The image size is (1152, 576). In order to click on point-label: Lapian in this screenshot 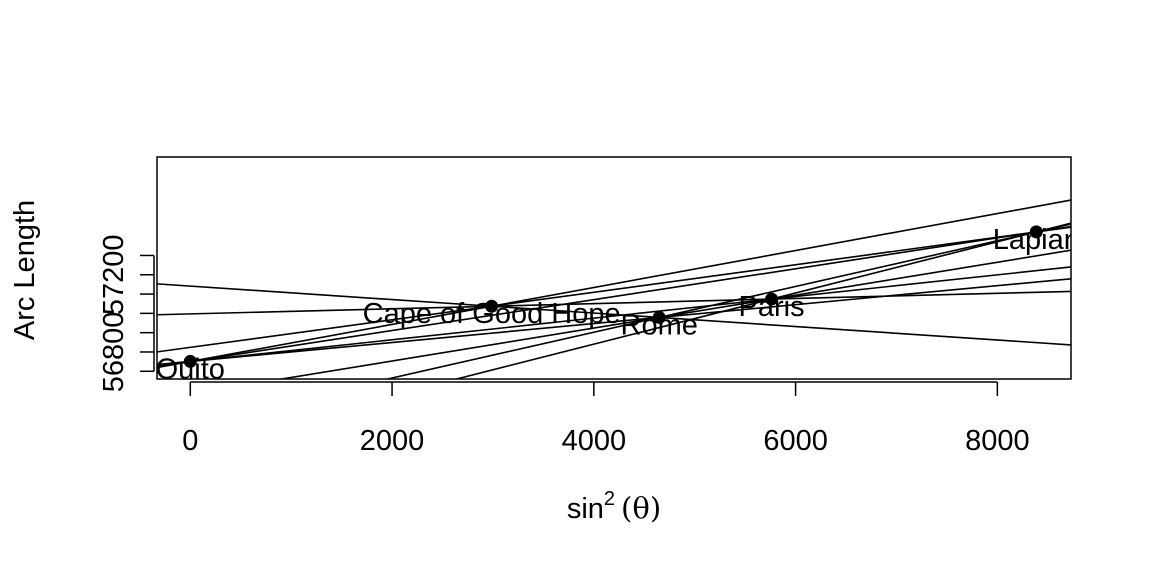, I will do `click(1036, 240)`.